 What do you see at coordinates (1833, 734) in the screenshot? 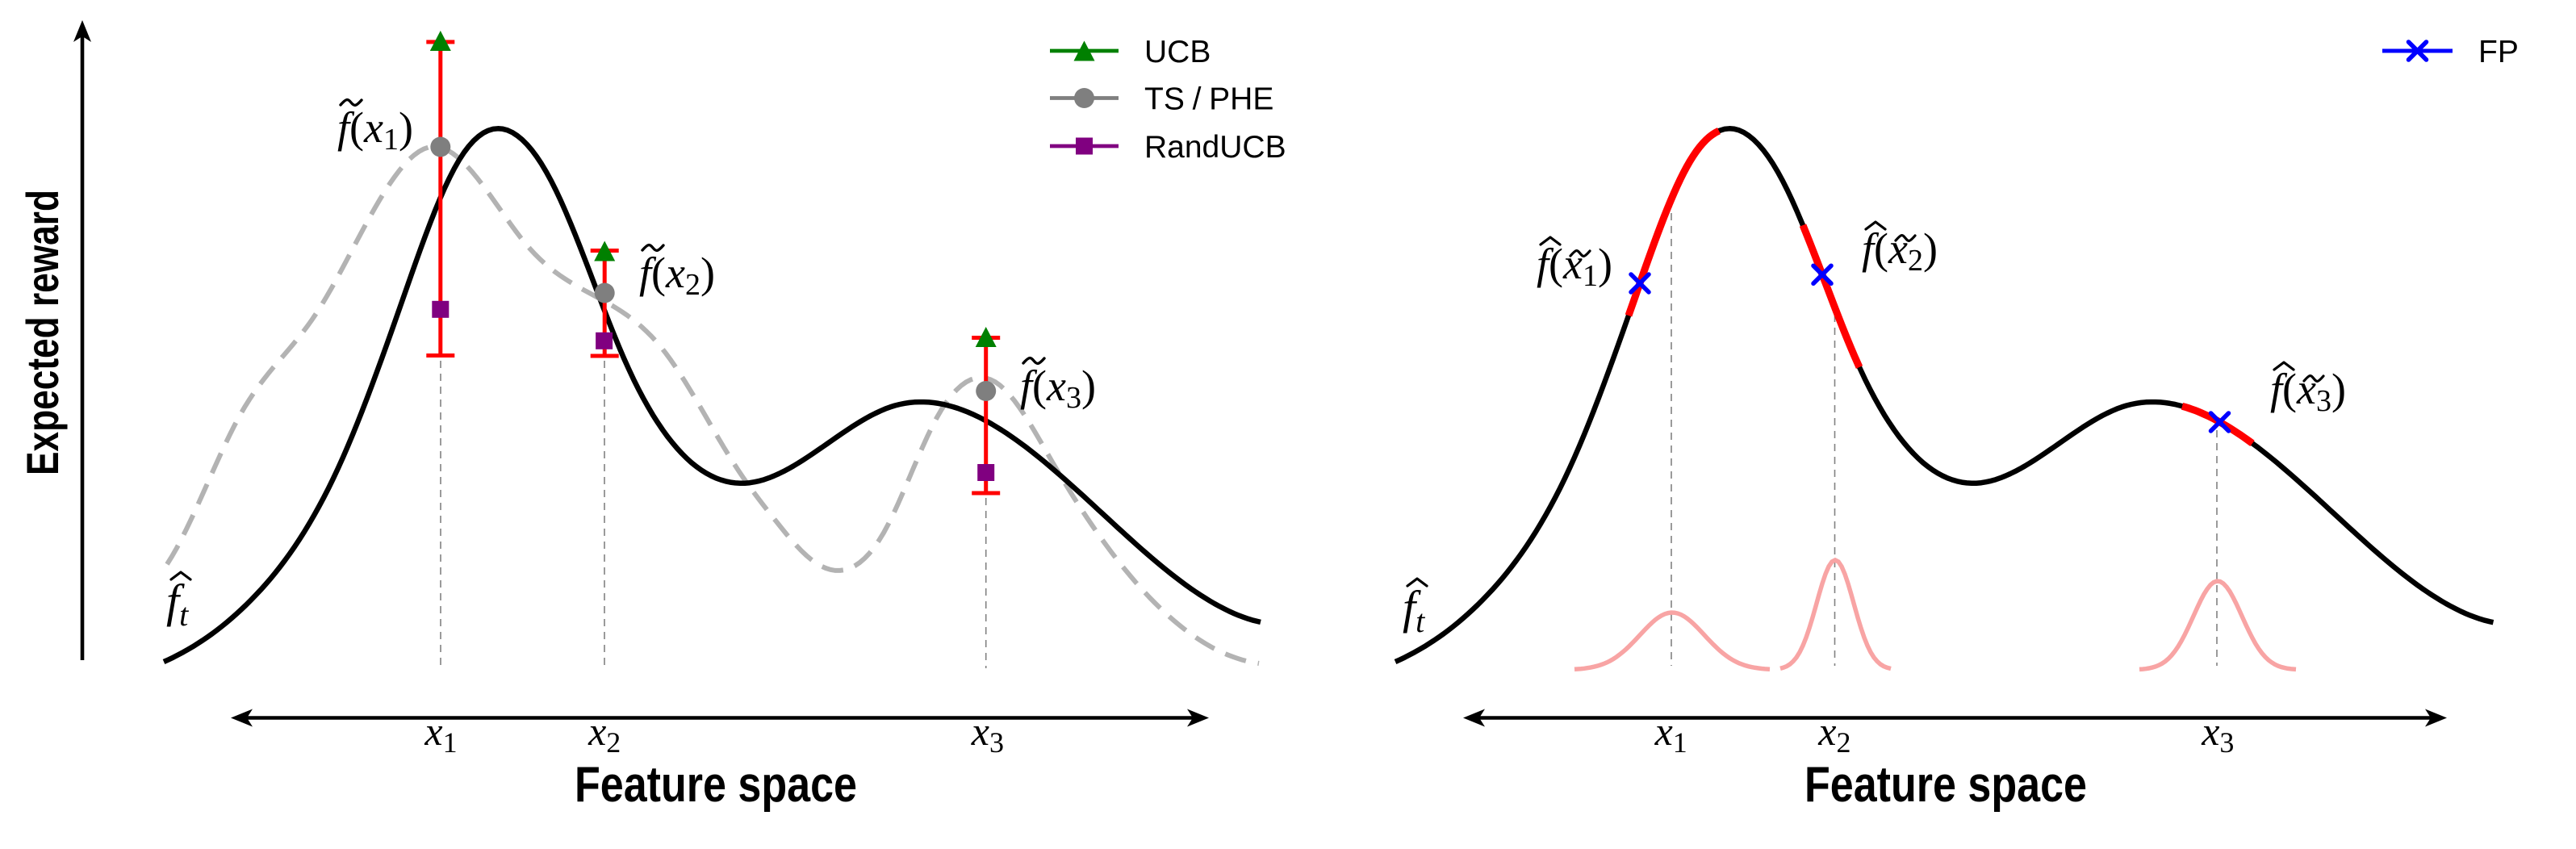
I see `svg-text: x2` at bounding box center [1833, 734].